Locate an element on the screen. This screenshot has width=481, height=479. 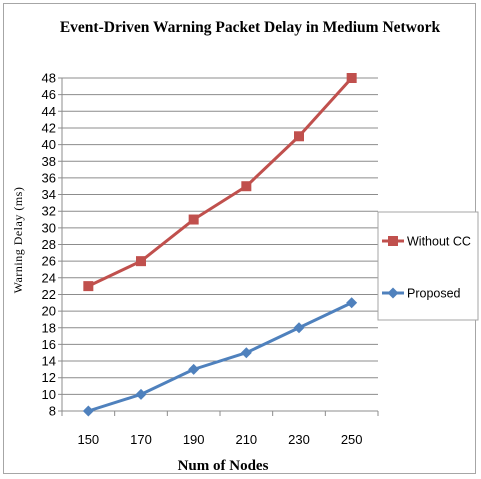
series-line is located at coordinates (220, 357).